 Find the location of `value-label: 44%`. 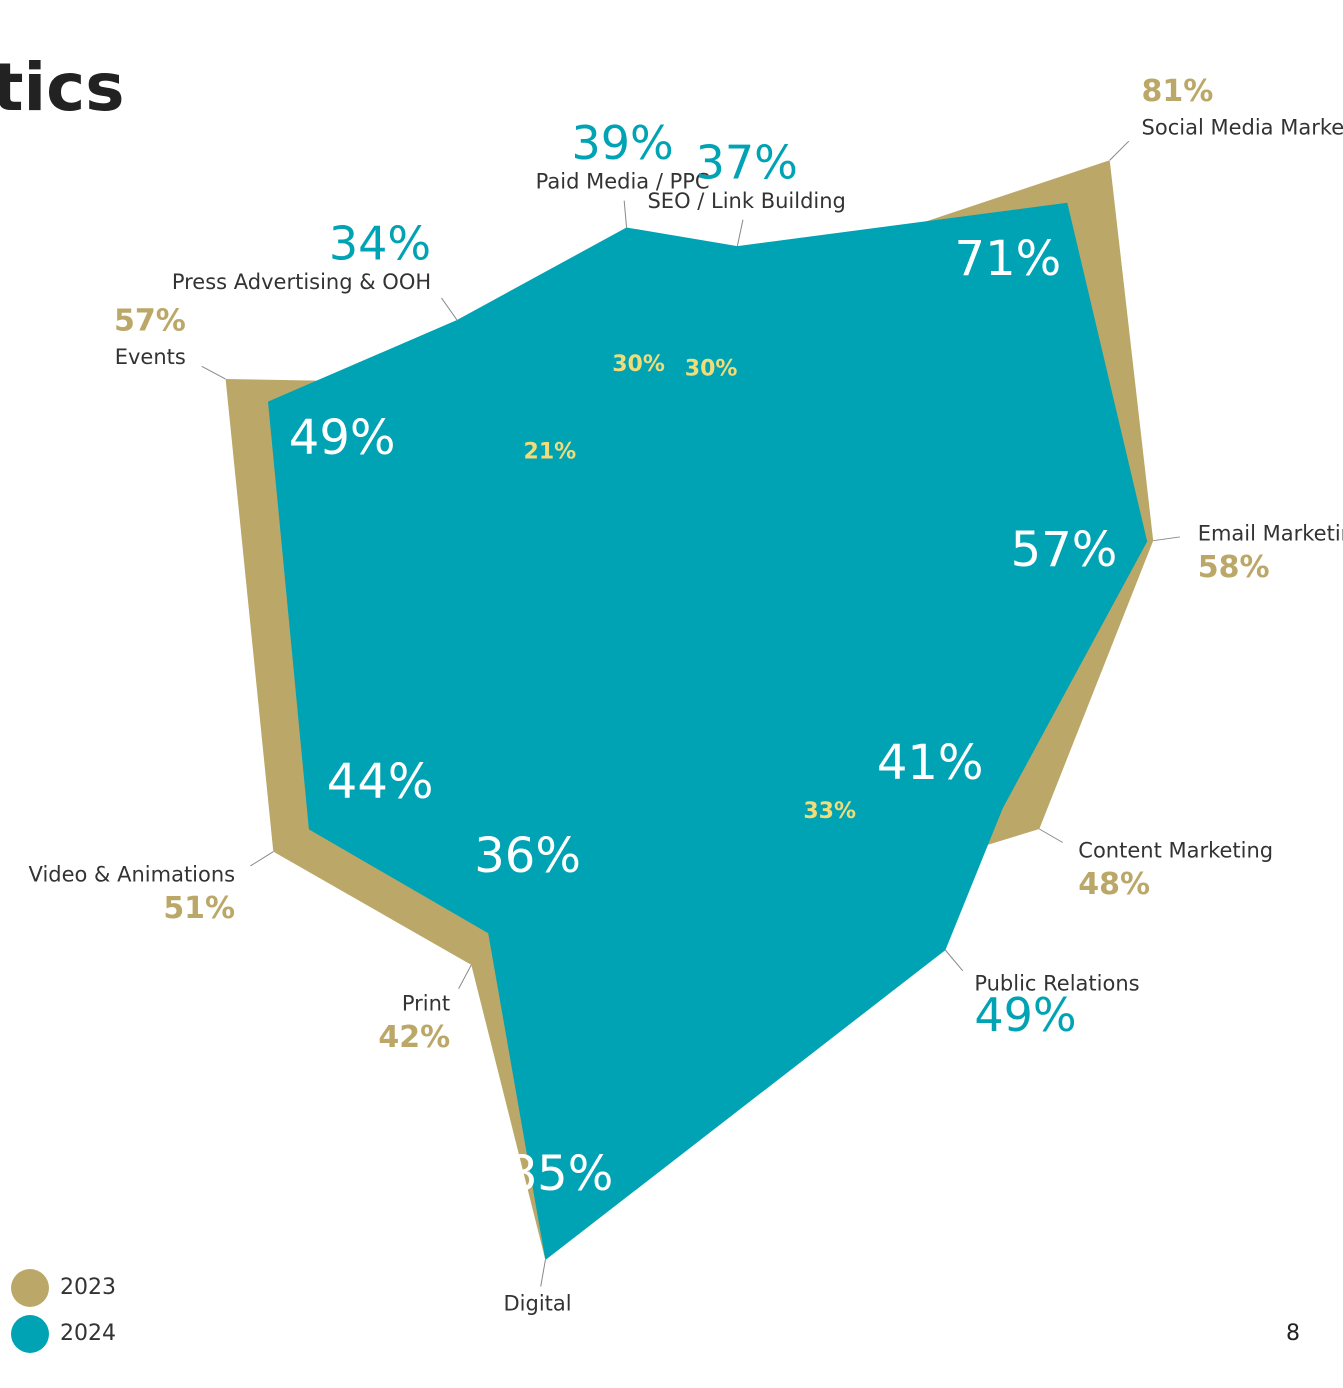

value-label: 44% is located at coordinates (380, 782).